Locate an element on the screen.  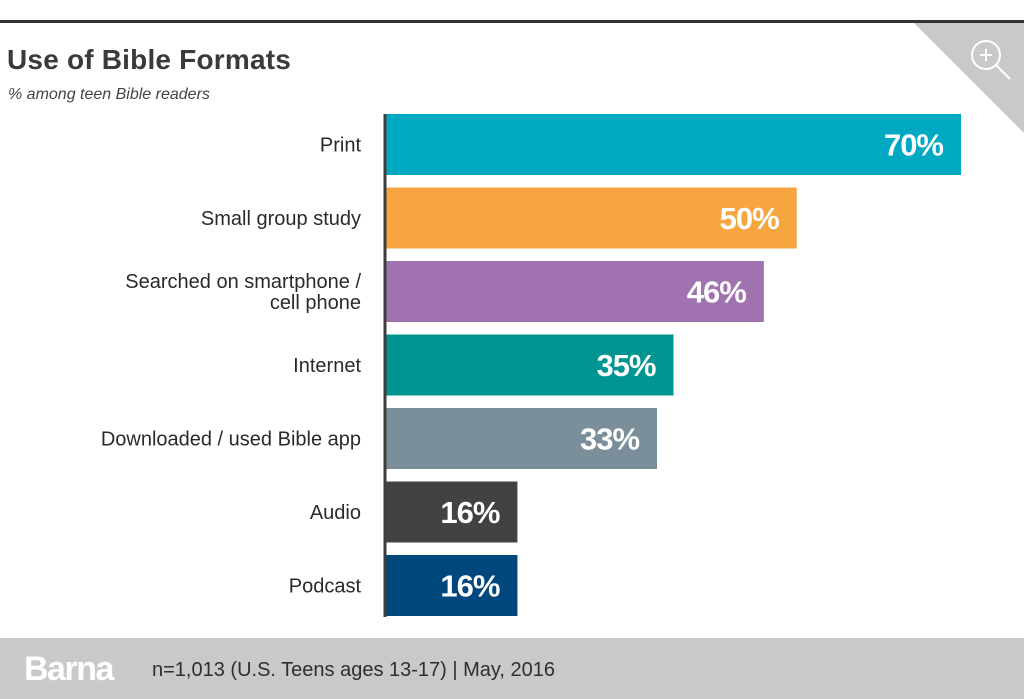
top-rule is located at coordinates (512, 21).